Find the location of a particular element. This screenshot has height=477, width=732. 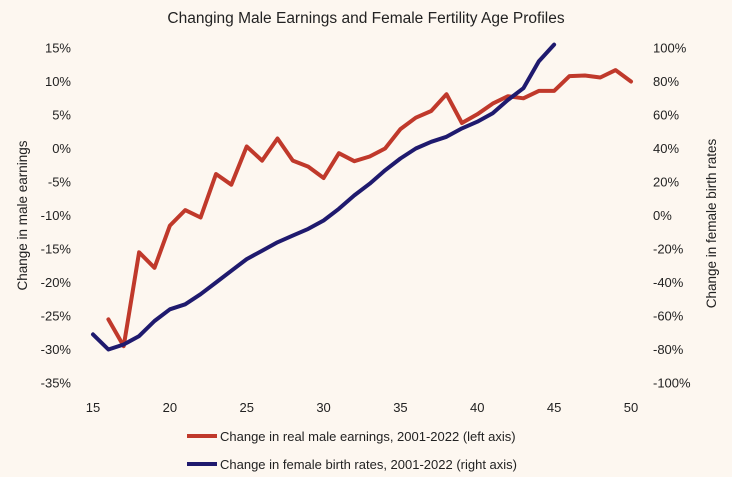

y-tick-label: -5% is located at coordinates (60, 182).